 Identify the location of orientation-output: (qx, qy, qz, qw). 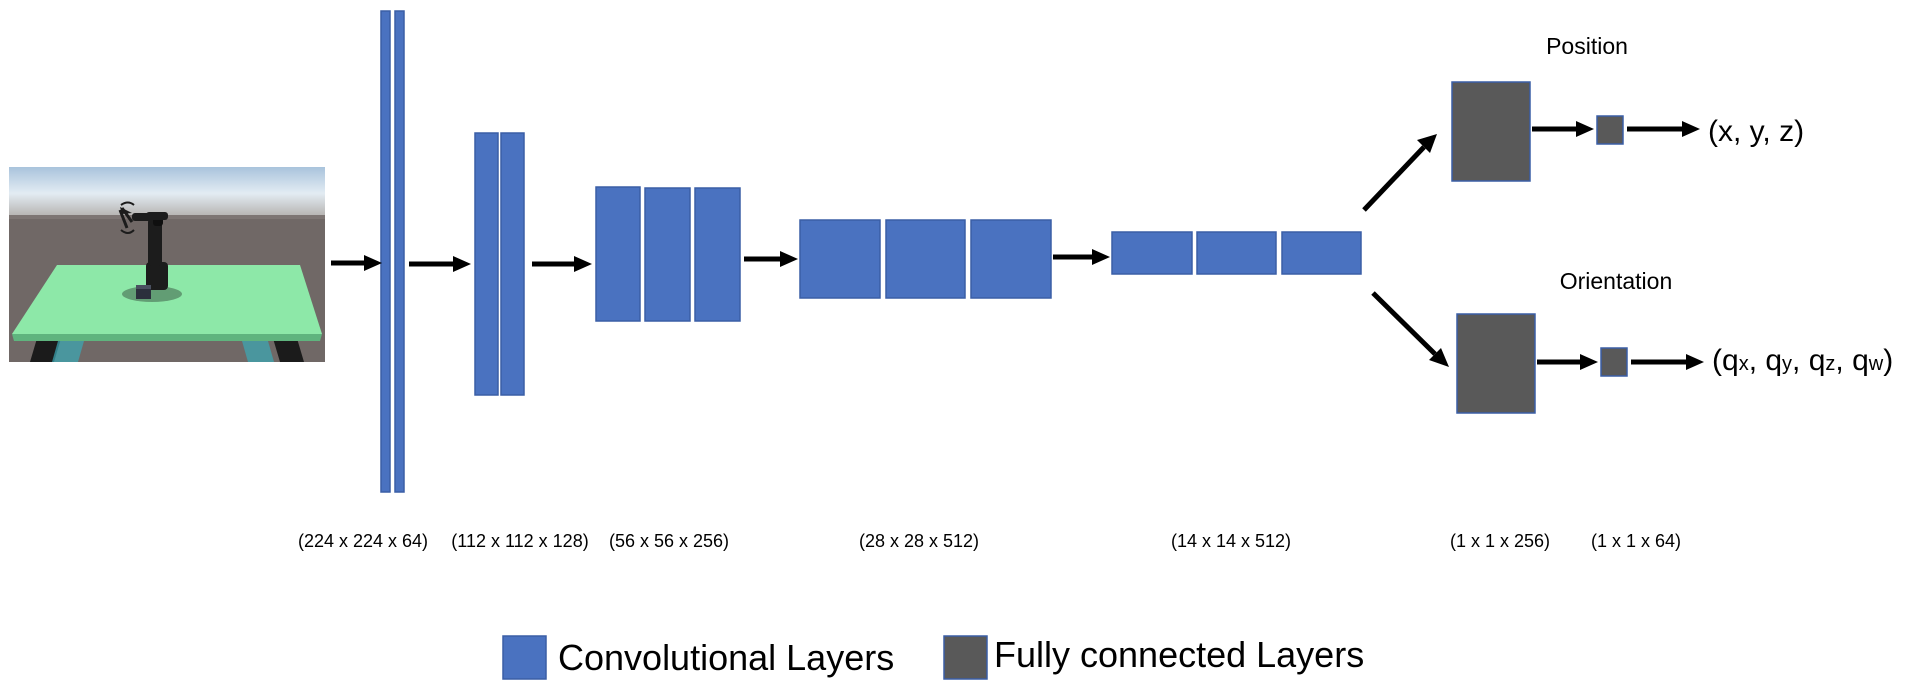
(1802, 360).